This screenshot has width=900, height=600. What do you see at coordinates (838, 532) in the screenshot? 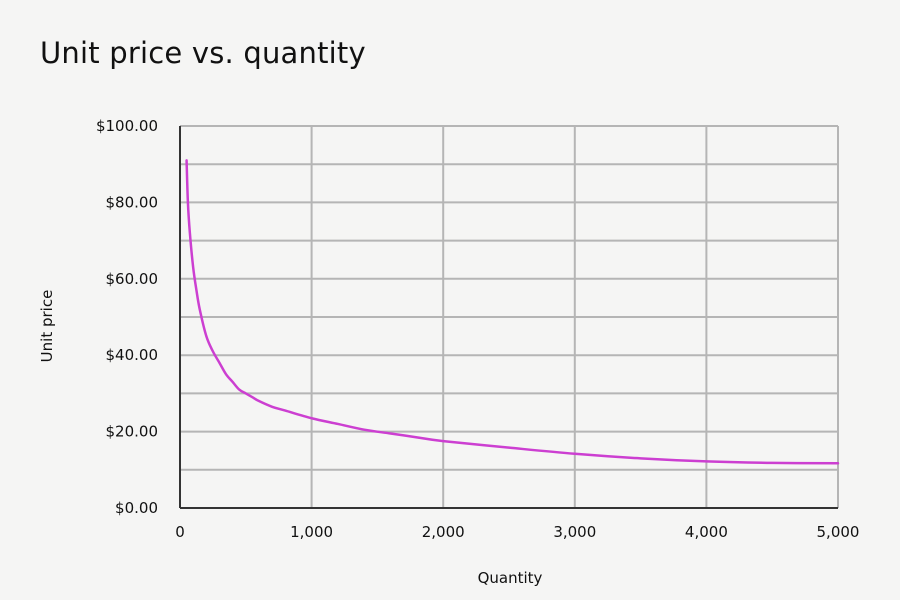
I see `x-tick-label: 5,000` at bounding box center [838, 532].